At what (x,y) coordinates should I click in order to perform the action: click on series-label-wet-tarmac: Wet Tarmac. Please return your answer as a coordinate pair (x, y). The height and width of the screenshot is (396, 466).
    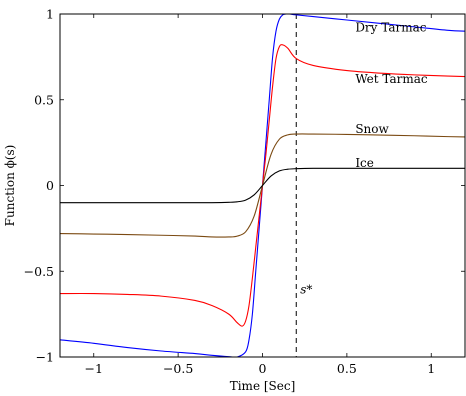
    Looking at the image, I should click on (391, 79).